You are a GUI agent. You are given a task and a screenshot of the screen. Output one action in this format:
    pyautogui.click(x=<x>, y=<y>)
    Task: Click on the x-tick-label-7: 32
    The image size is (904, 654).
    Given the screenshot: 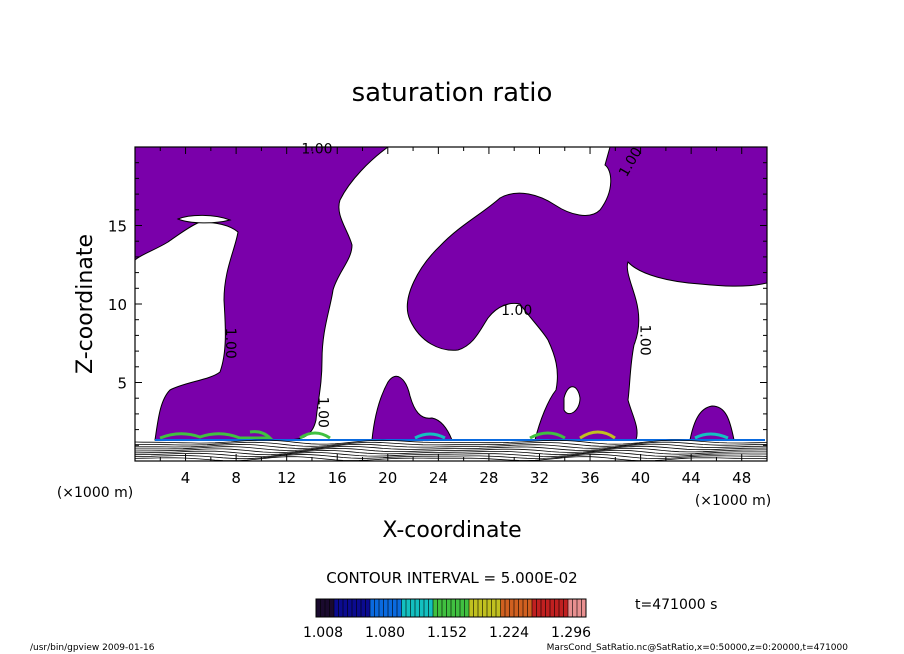 What is the action you would take?
    pyautogui.click(x=539, y=478)
    